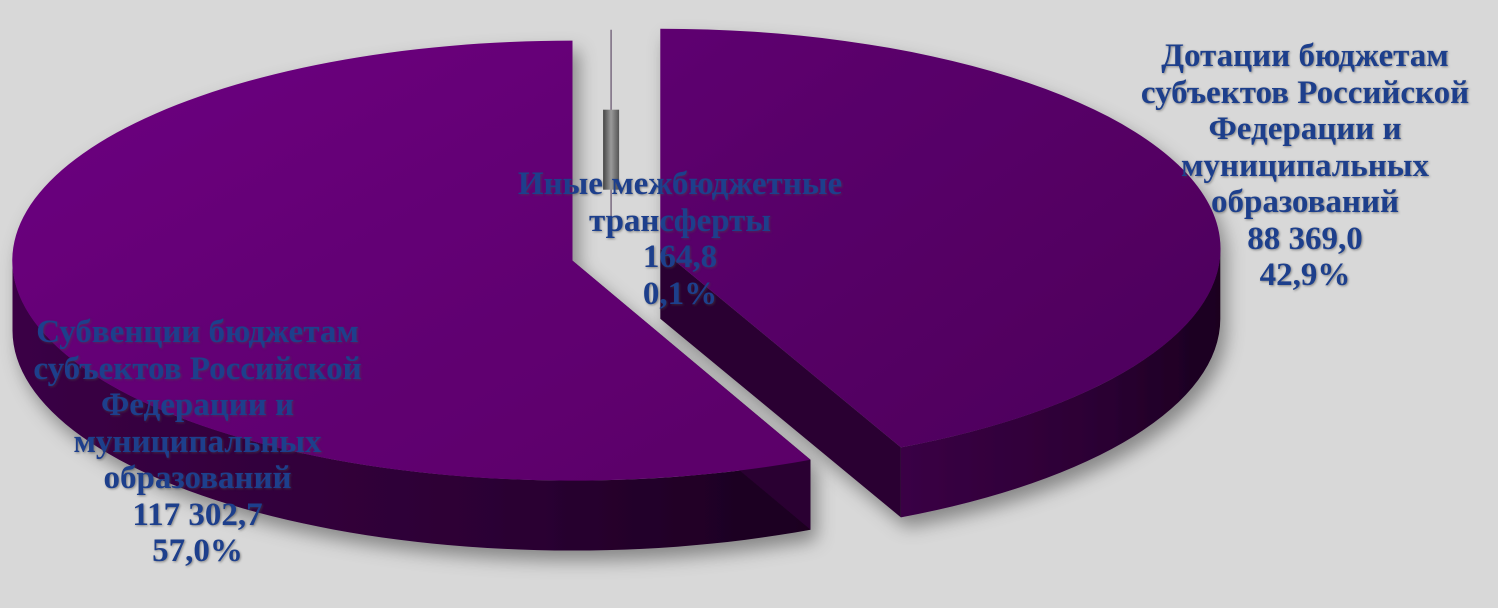 The height and width of the screenshot is (608, 1498). Describe the element at coordinates (680, 293) in the screenshot. I see `slice-percent-inye: 0,1%` at that location.